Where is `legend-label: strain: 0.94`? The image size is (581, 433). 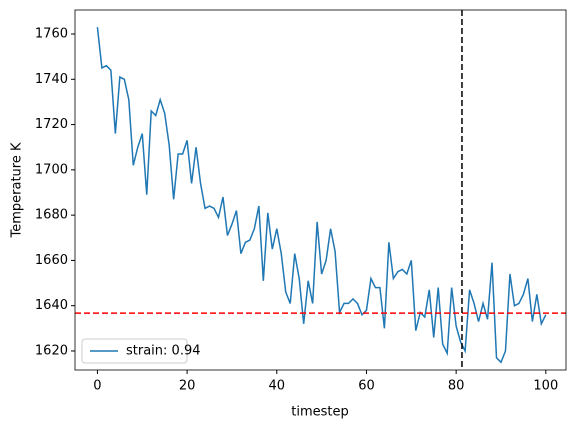 legend-label: strain: 0.94 is located at coordinates (163, 351).